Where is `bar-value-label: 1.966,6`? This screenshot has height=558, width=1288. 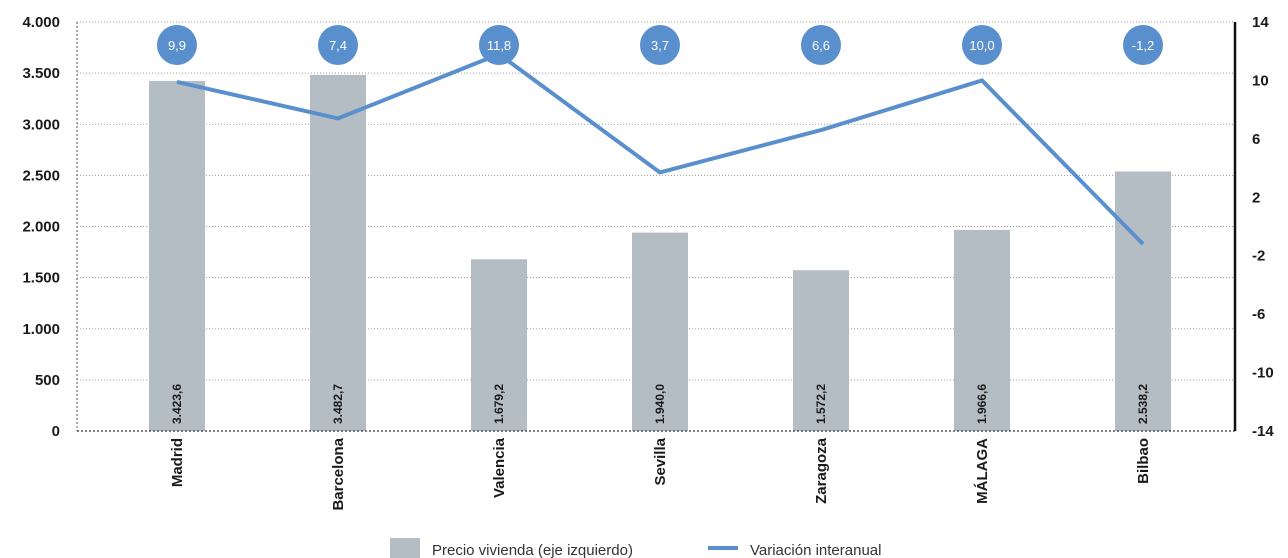 bar-value-label: 1.966,6 is located at coordinates (982, 404).